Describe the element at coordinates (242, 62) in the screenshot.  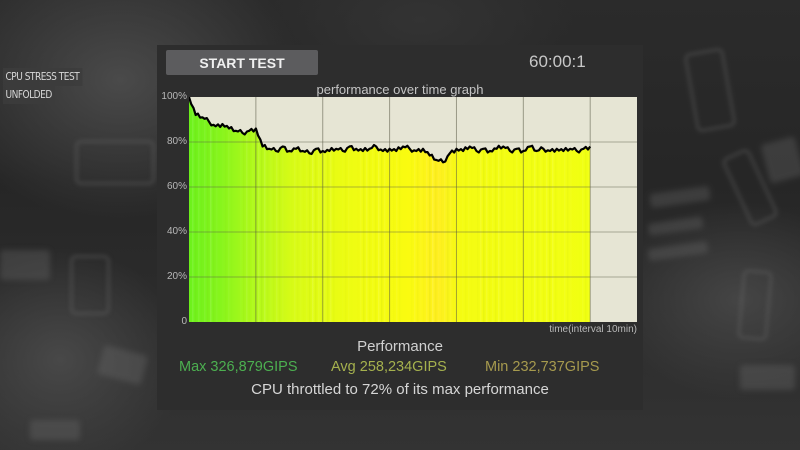
I see `start-test-button: START TEST` at that location.